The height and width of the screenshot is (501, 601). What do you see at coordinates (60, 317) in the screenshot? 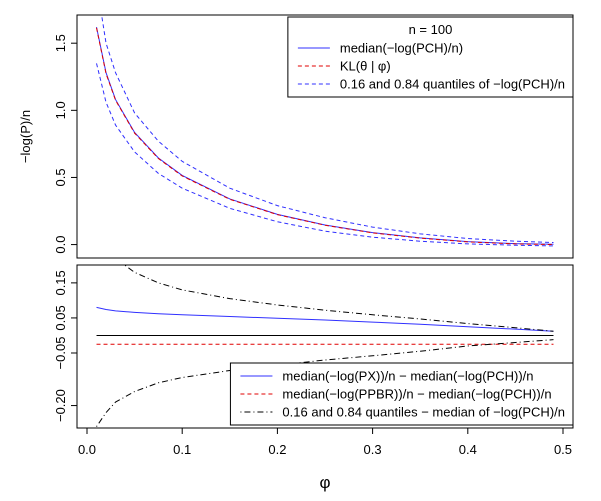
I see `y-tick-label: 0.05` at bounding box center [60, 317].